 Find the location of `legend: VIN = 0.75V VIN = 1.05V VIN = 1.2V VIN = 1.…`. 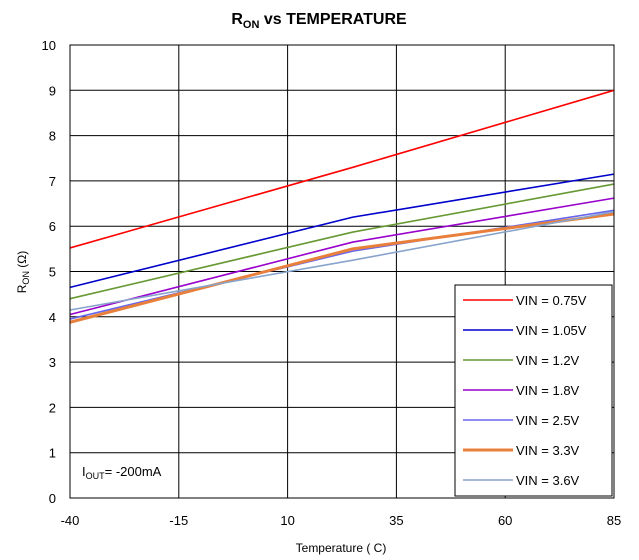

legend: VIN = 0.75V VIN = 1.05V VIN = 1.2V VIN = 1.… is located at coordinates (533, 390).